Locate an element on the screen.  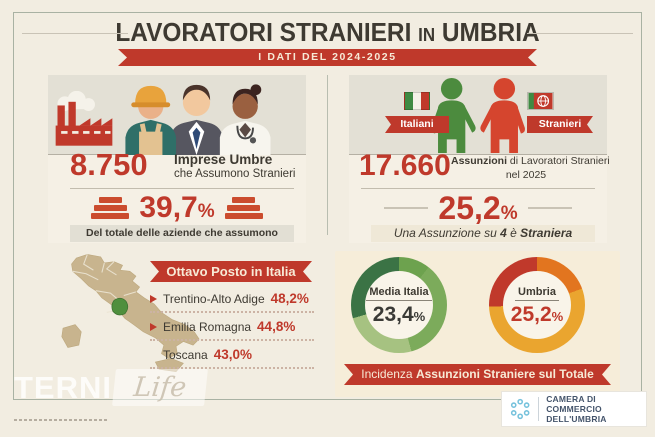
ribbon-stranieri: Stranieri is located at coordinates (560, 124).